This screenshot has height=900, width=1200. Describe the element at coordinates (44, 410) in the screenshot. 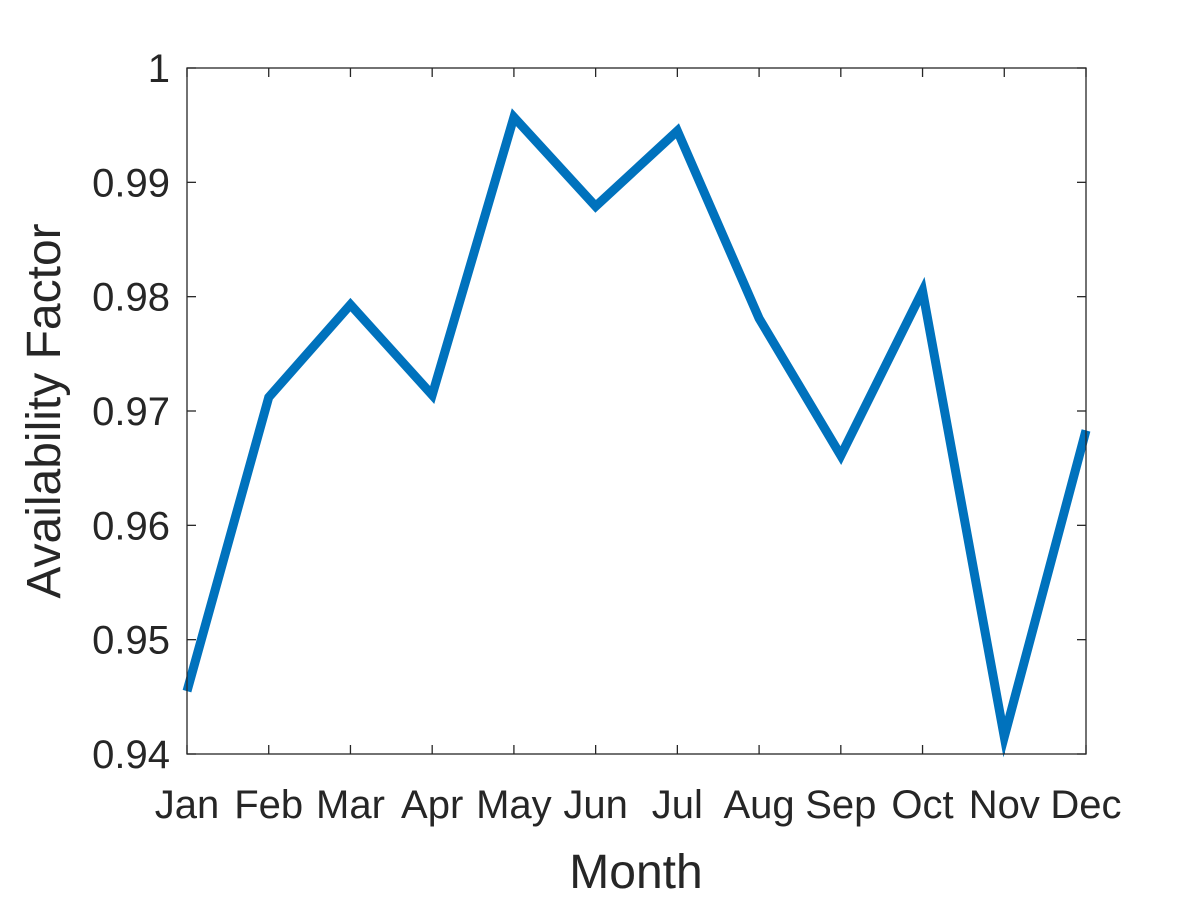

I see `y-axis-label: Availability Factor` at that location.